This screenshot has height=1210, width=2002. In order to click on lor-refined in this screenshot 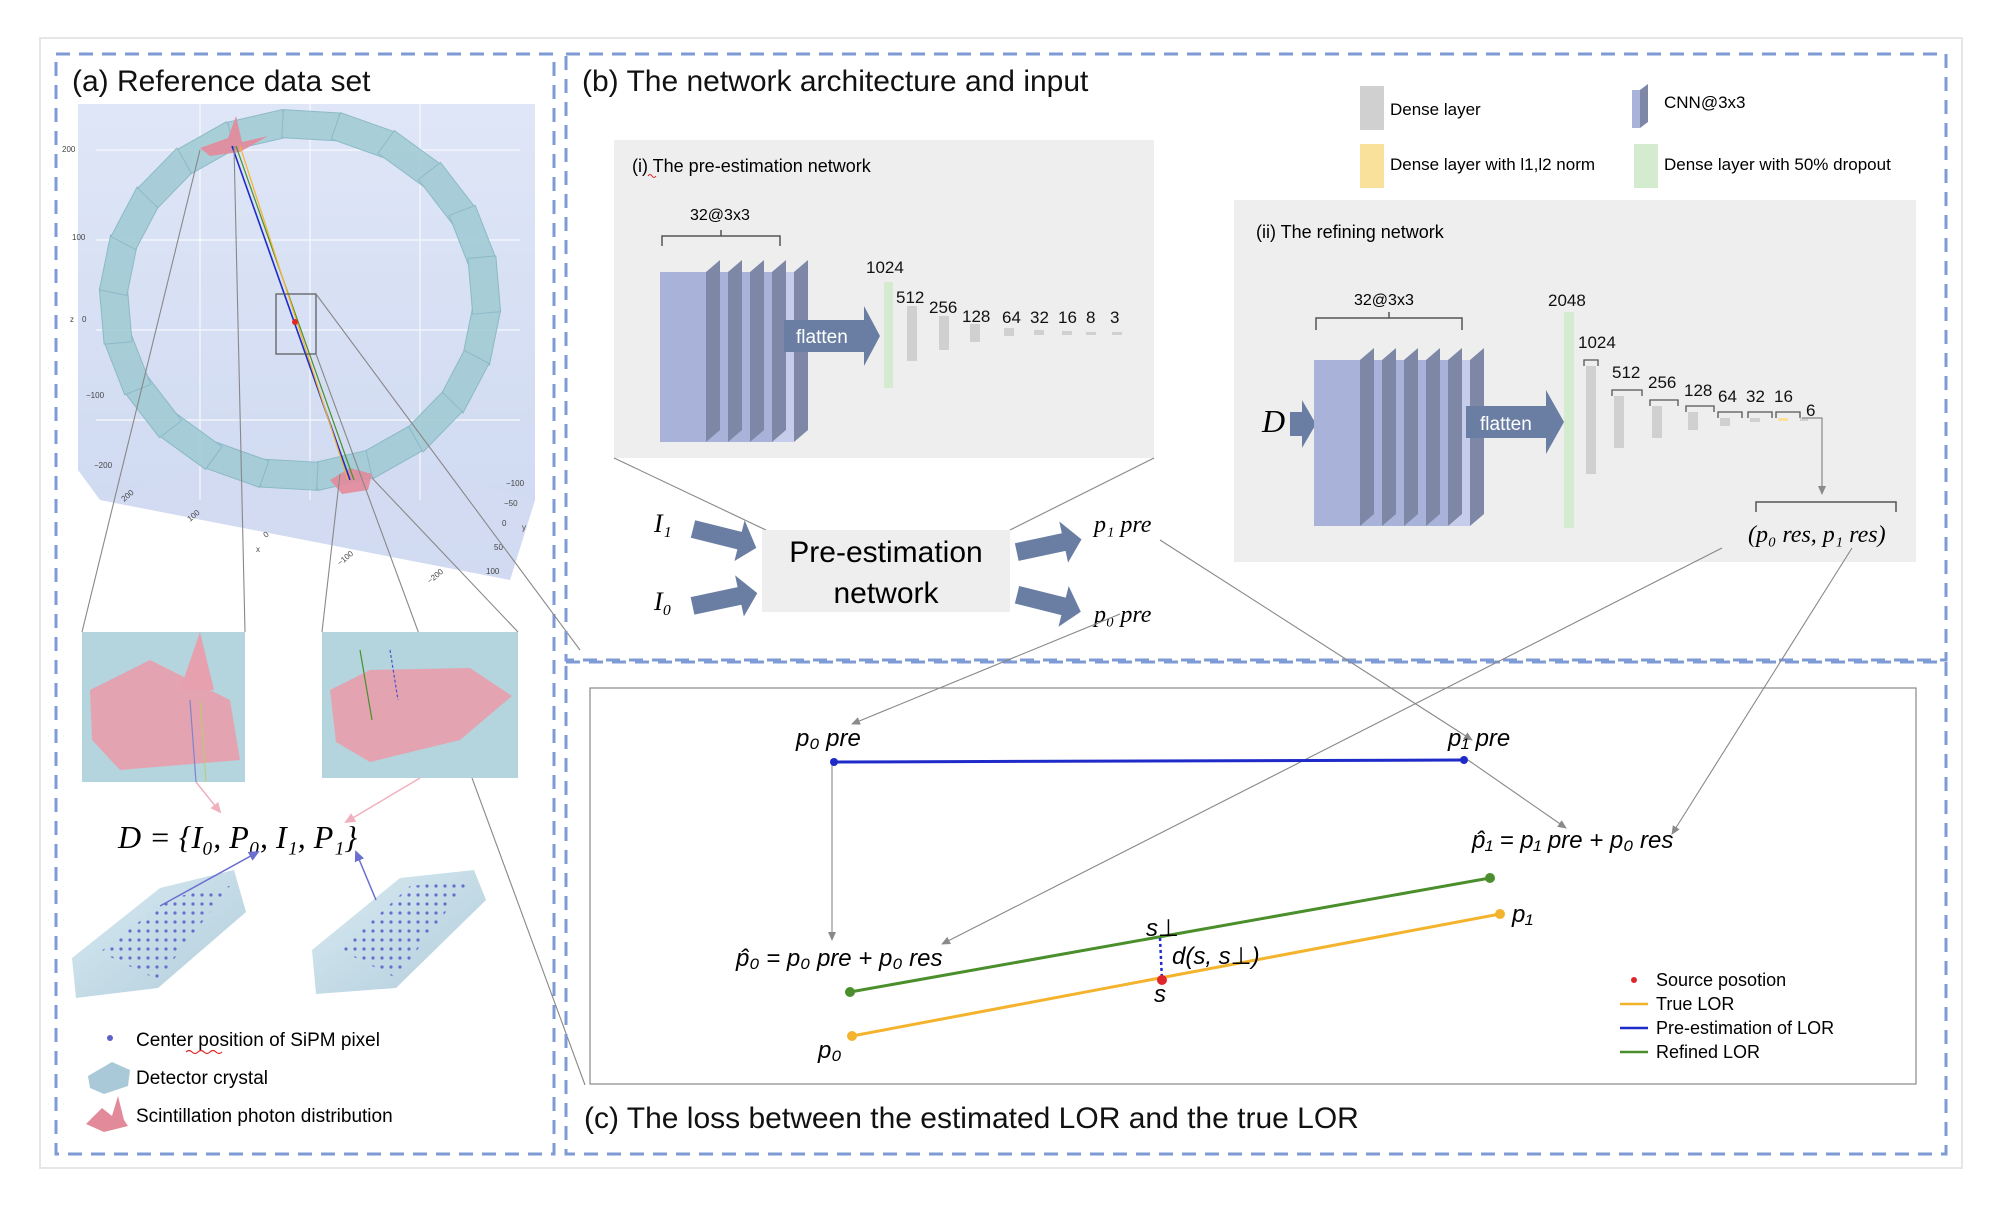, I will do `click(1170, 935)`.